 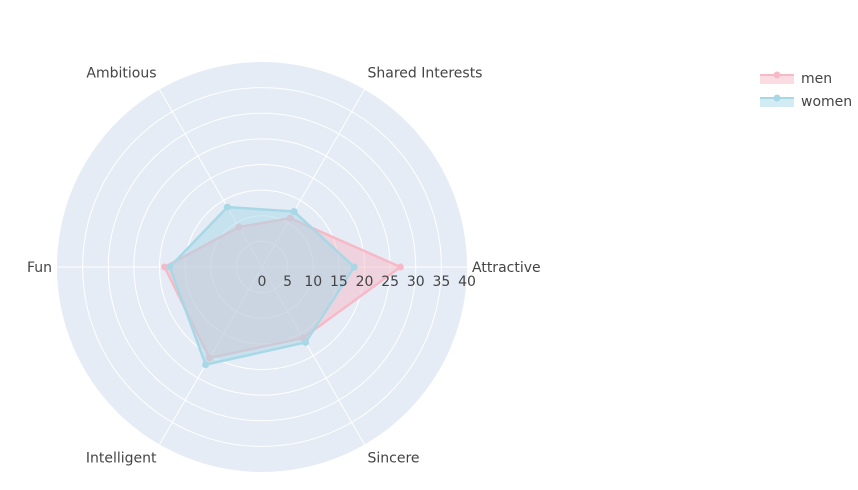 What do you see at coordinates (170, 267) in the screenshot?
I see `data-point-women-fun` at bounding box center [170, 267].